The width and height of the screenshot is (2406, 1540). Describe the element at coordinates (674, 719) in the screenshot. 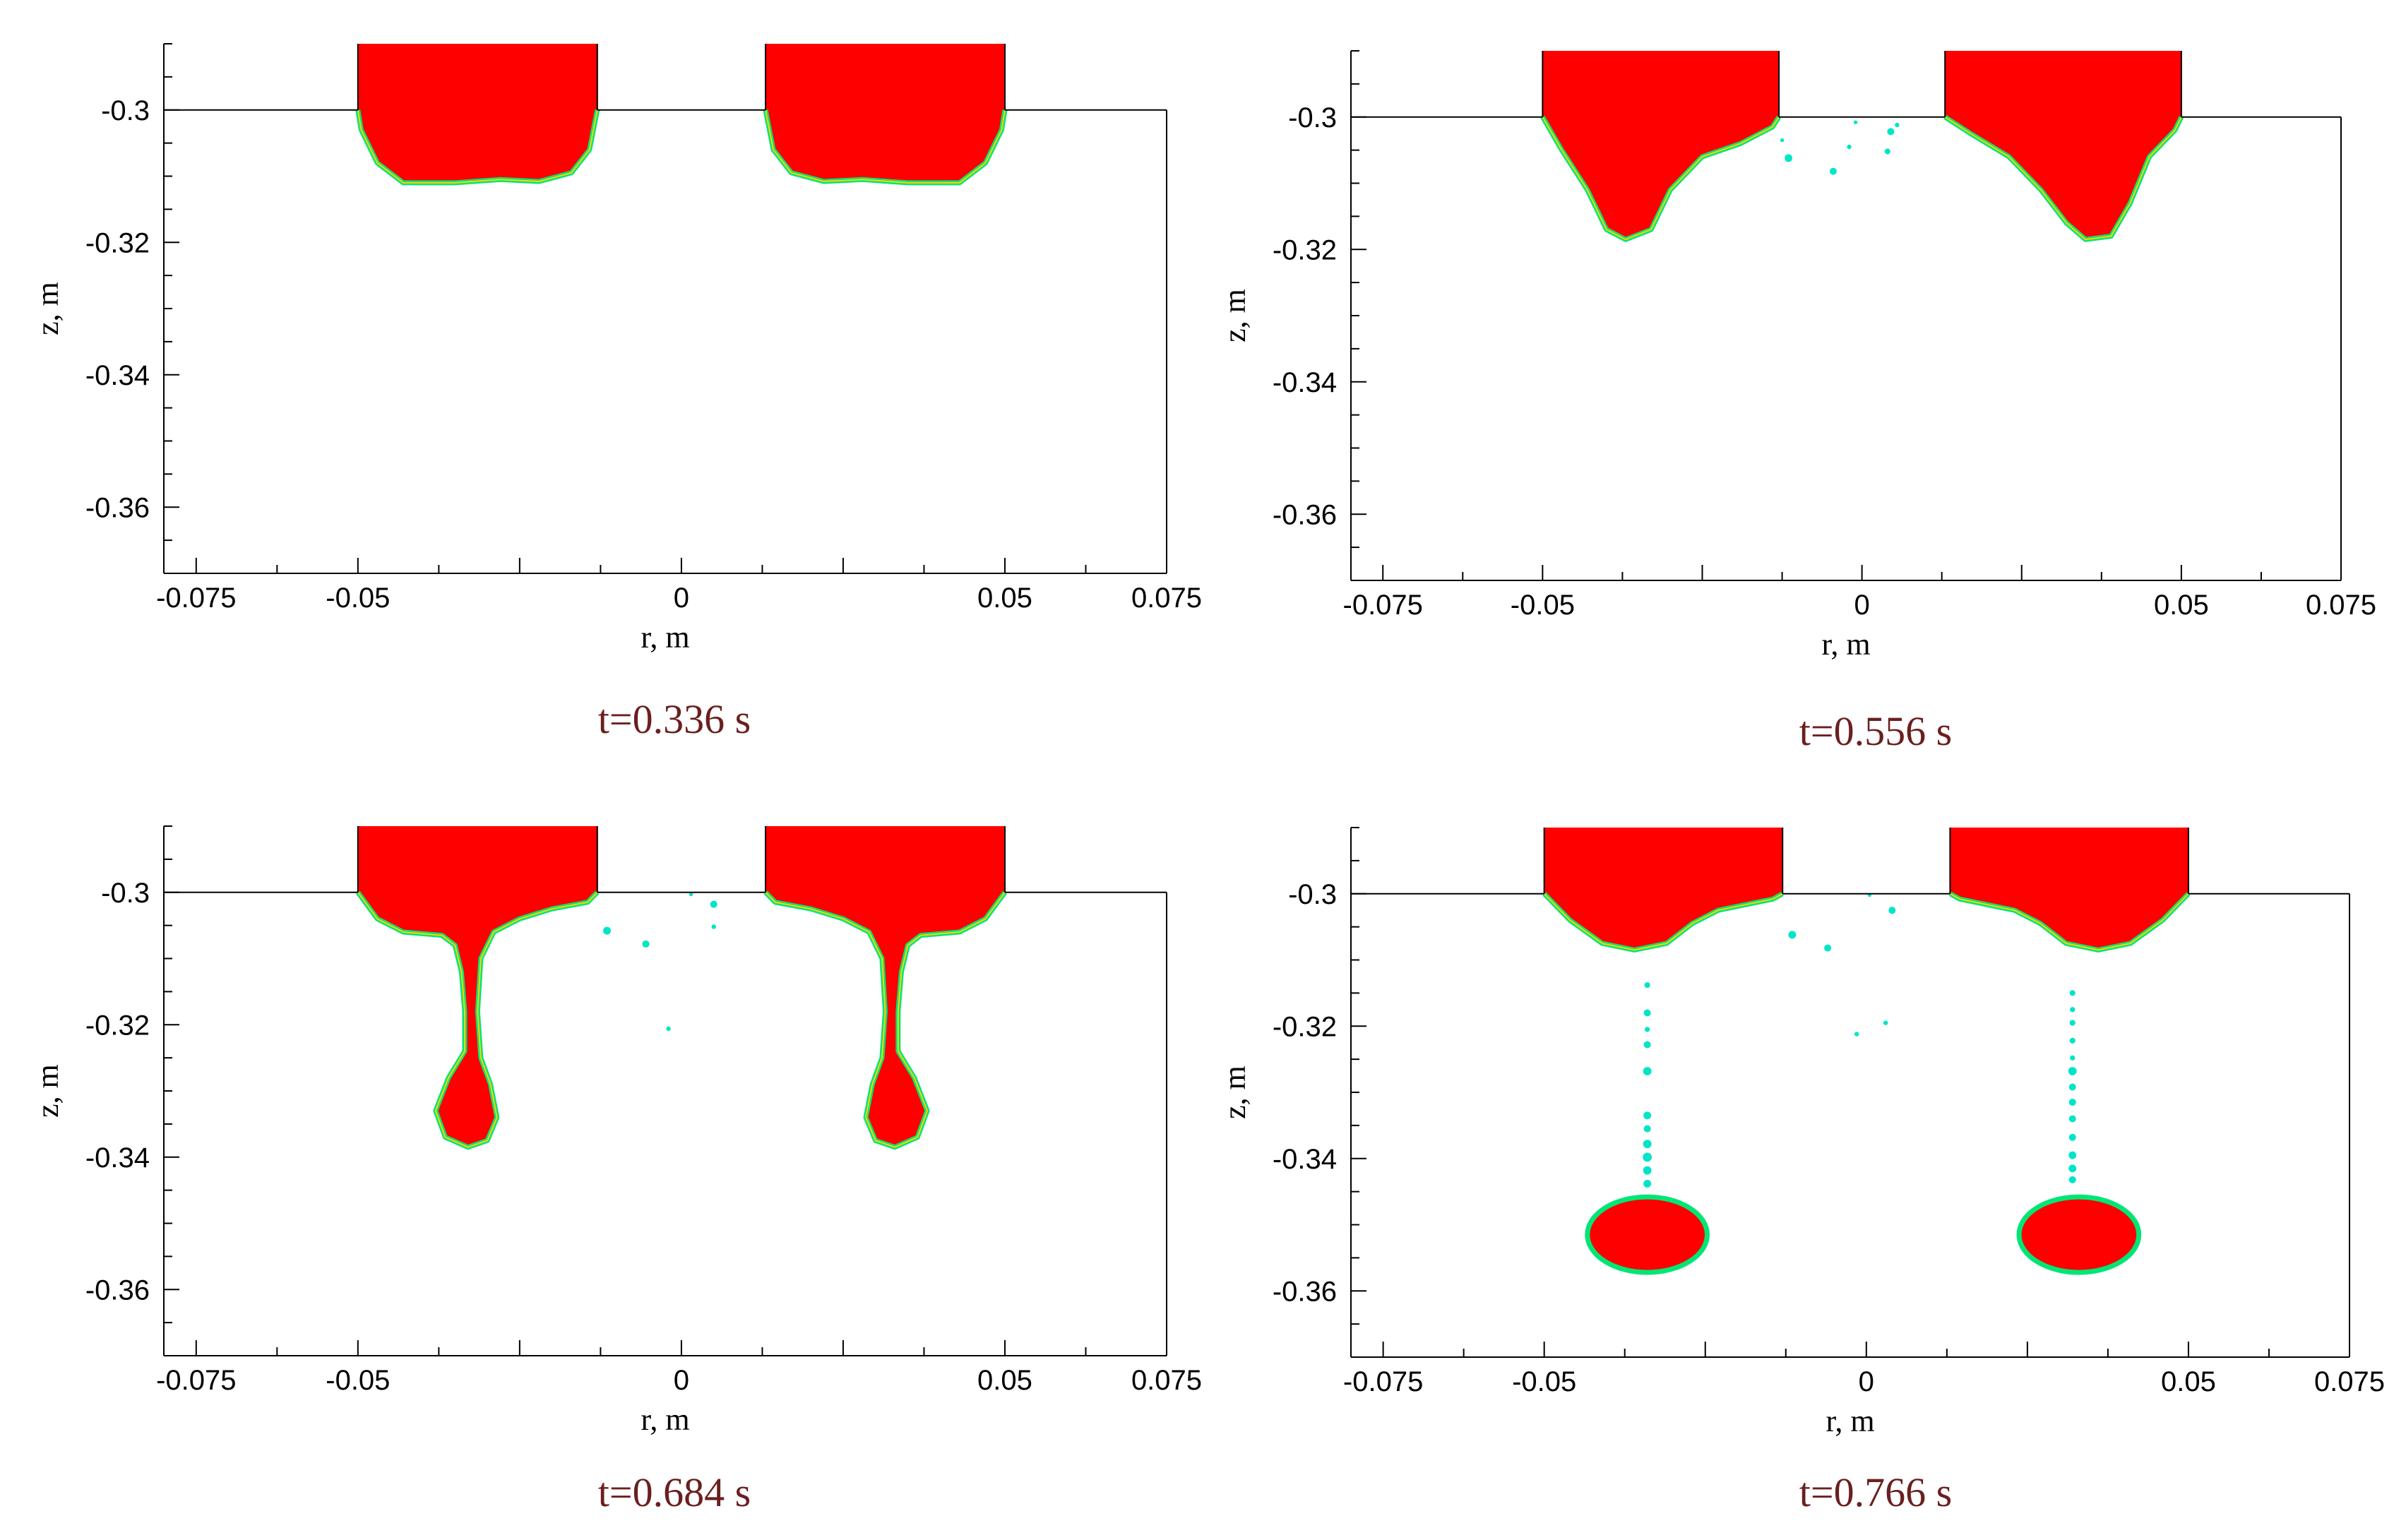

I see `time-caption: t=0.336 s` at that location.